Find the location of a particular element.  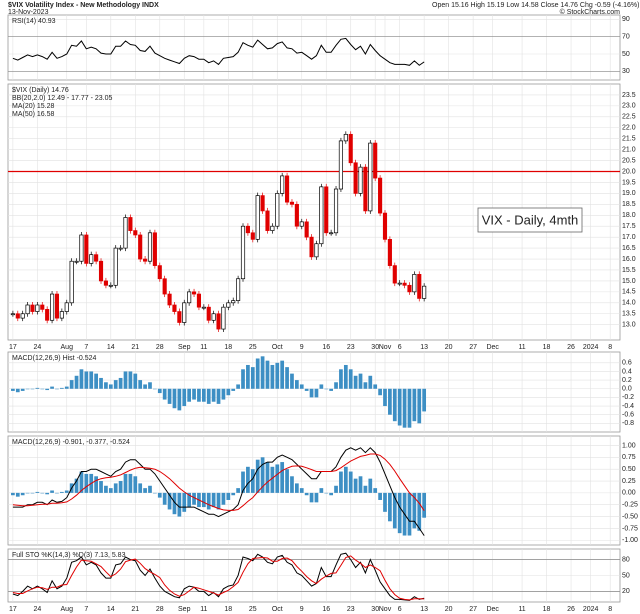

x-tick-label: 8 is located at coordinates (610, 609).